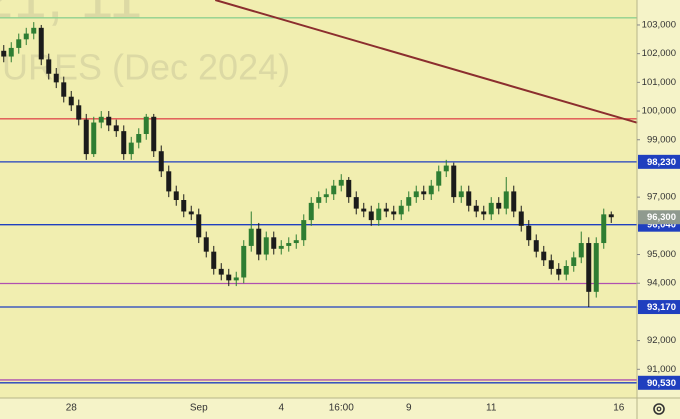 This screenshot has width=680, height=419. Describe the element at coordinates (661, 225) in the screenshot. I see `level-label: 96,040` at that location.